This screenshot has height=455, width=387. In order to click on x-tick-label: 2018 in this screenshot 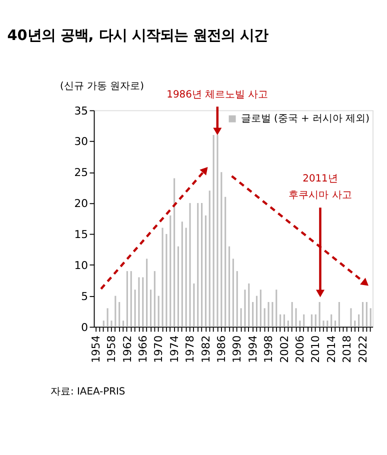, I will do `click(347, 349)`.